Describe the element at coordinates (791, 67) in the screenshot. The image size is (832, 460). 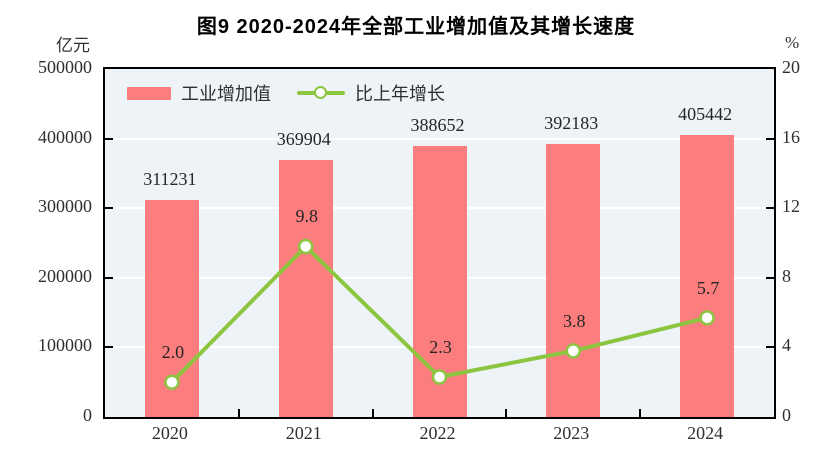
I see `right-axis-tick-label: 20` at that location.